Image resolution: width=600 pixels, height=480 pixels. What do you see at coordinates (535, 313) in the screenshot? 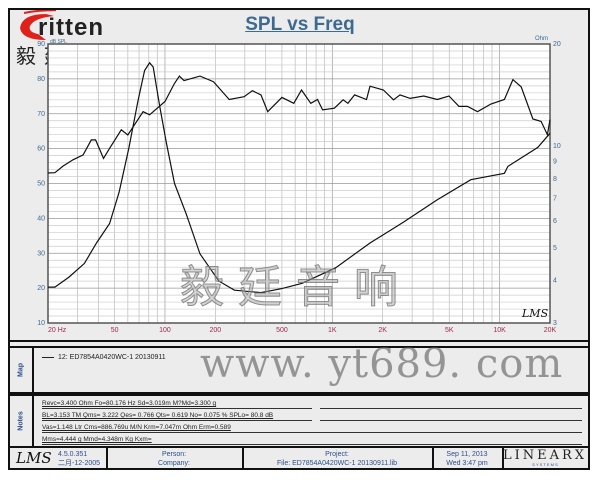
I see `lms-annotation: LMS` at bounding box center [535, 313].